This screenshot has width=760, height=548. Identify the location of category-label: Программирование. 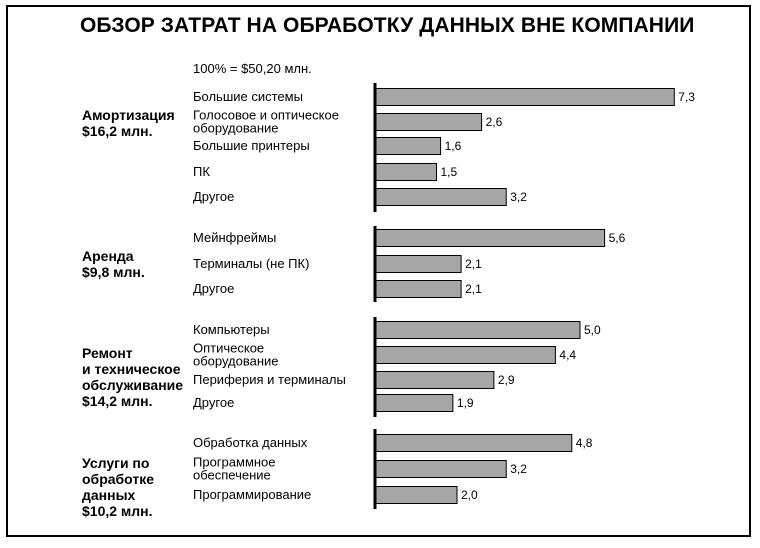
(252, 494).